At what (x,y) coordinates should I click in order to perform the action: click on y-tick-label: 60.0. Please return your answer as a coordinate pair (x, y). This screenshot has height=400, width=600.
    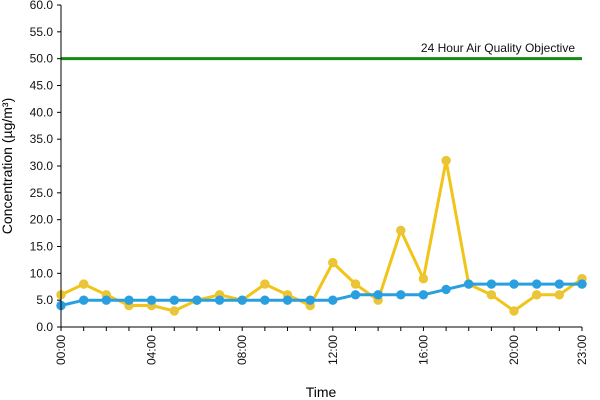
    Looking at the image, I should click on (42, 6).